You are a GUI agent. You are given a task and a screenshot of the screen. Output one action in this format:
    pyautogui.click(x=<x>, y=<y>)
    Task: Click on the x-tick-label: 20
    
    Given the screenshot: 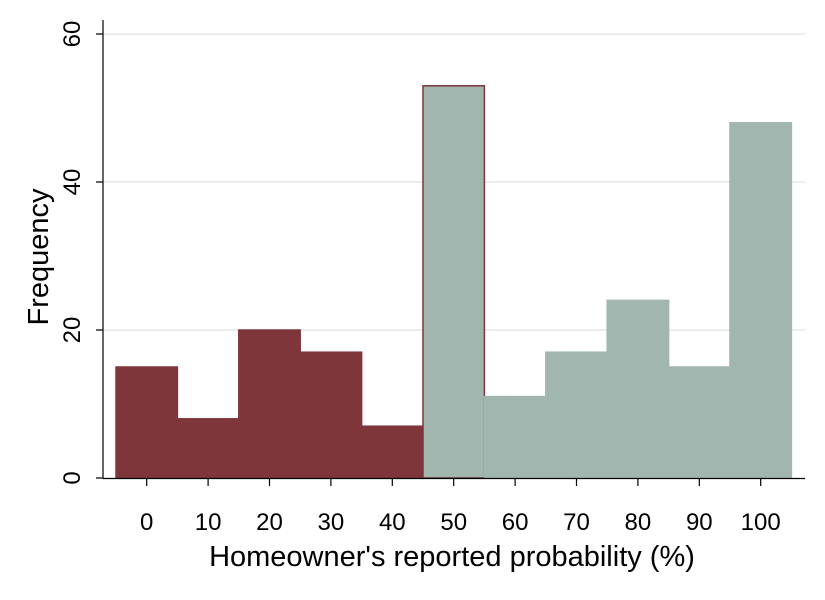 What is the action you would take?
    pyautogui.click(x=269, y=522)
    